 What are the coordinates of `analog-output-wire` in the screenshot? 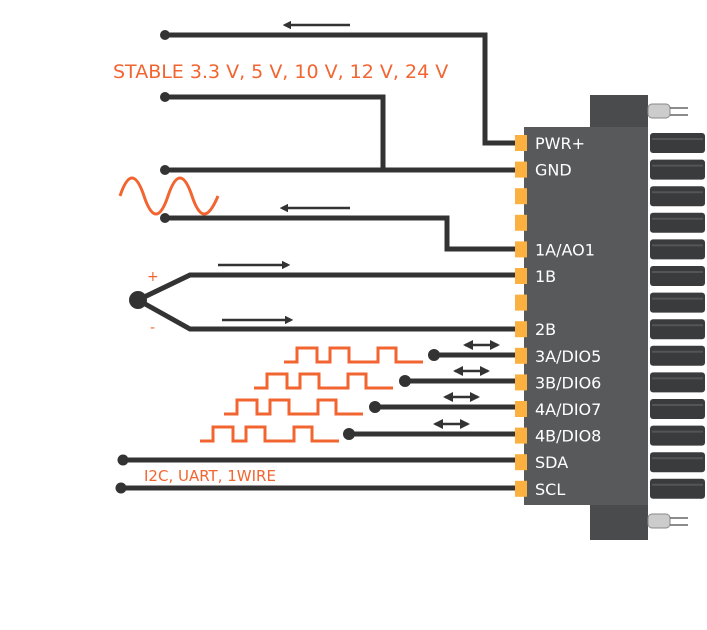 It's located at (337, 230).